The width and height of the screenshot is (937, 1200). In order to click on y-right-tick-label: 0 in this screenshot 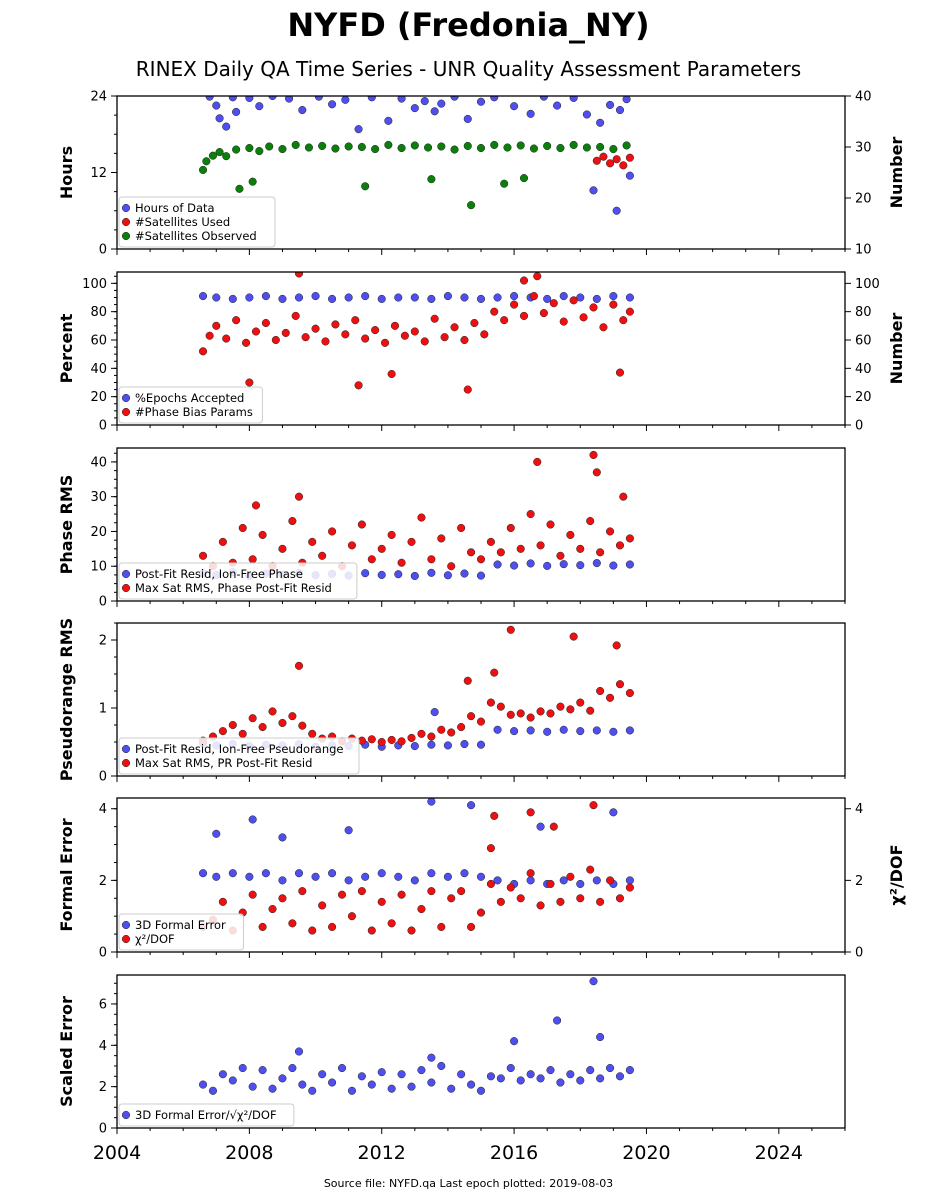, I will do `click(859, 953)`.